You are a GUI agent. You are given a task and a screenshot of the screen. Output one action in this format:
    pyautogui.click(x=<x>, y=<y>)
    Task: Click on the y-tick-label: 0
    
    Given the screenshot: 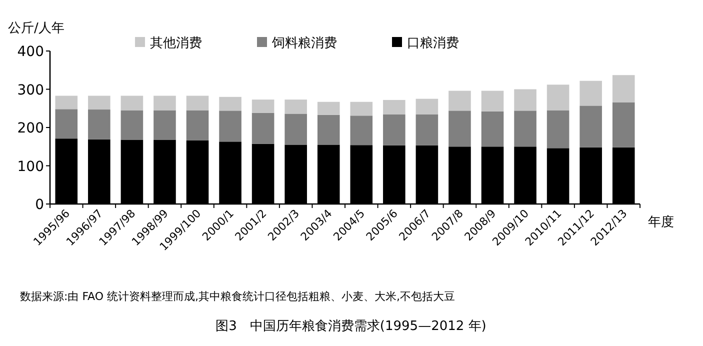 What is the action you would take?
    pyautogui.click(x=39, y=205)
    